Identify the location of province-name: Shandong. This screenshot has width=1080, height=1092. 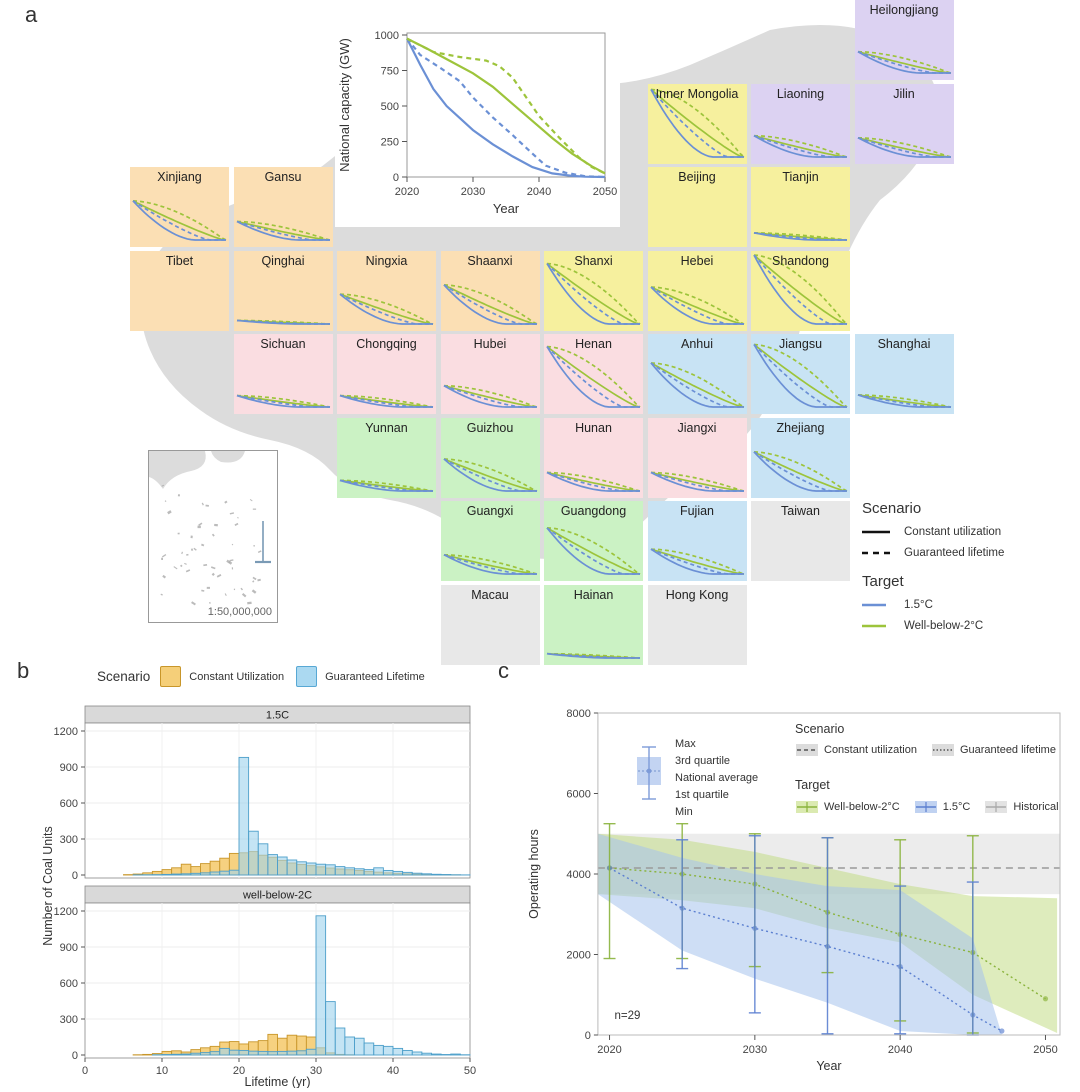
(800, 260).